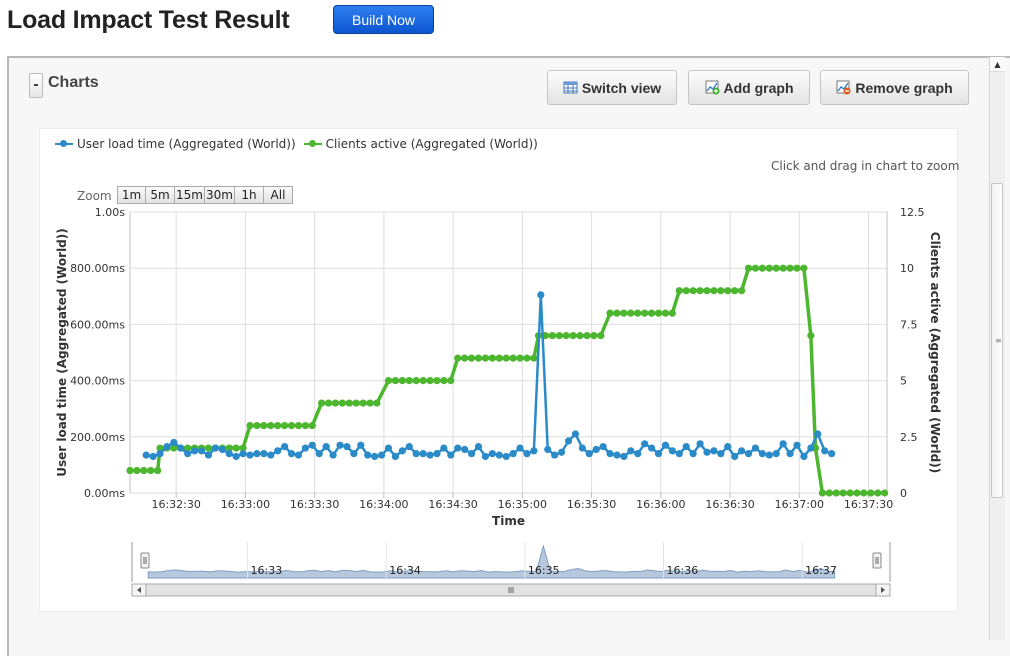 This screenshot has height=656, width=1010. I want to click on legend-label-clients: Clients active (Aggregated (World)), so click(431, 144).